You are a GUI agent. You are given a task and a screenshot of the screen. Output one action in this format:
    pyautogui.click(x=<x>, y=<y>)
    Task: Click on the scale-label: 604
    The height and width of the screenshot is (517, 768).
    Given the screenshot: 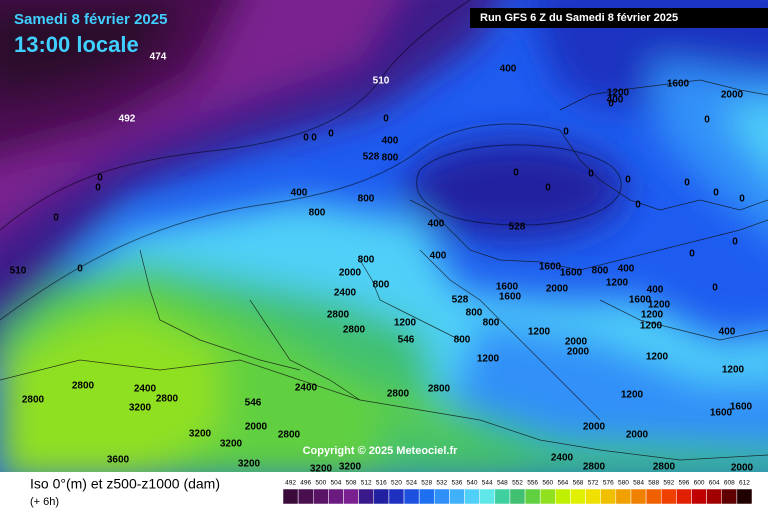 What is the action you would take?
    pyautogui.click(x=714, y=483)
    